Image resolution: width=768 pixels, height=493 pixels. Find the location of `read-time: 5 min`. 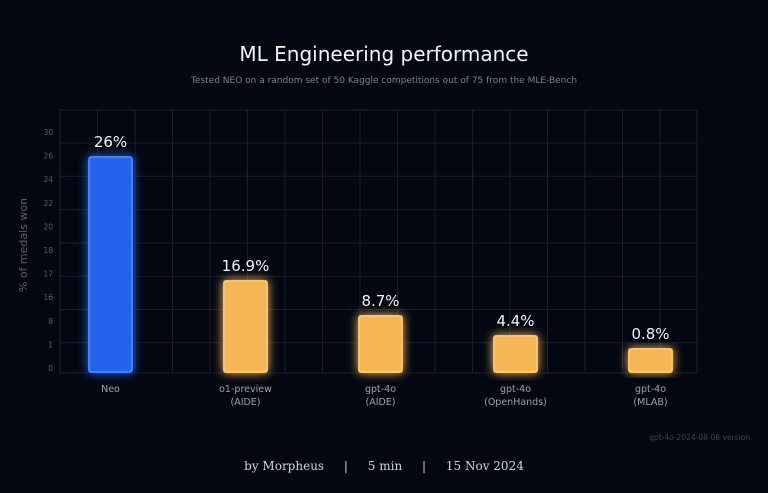

read-time: 5 min is located at coordinates (385, 466).